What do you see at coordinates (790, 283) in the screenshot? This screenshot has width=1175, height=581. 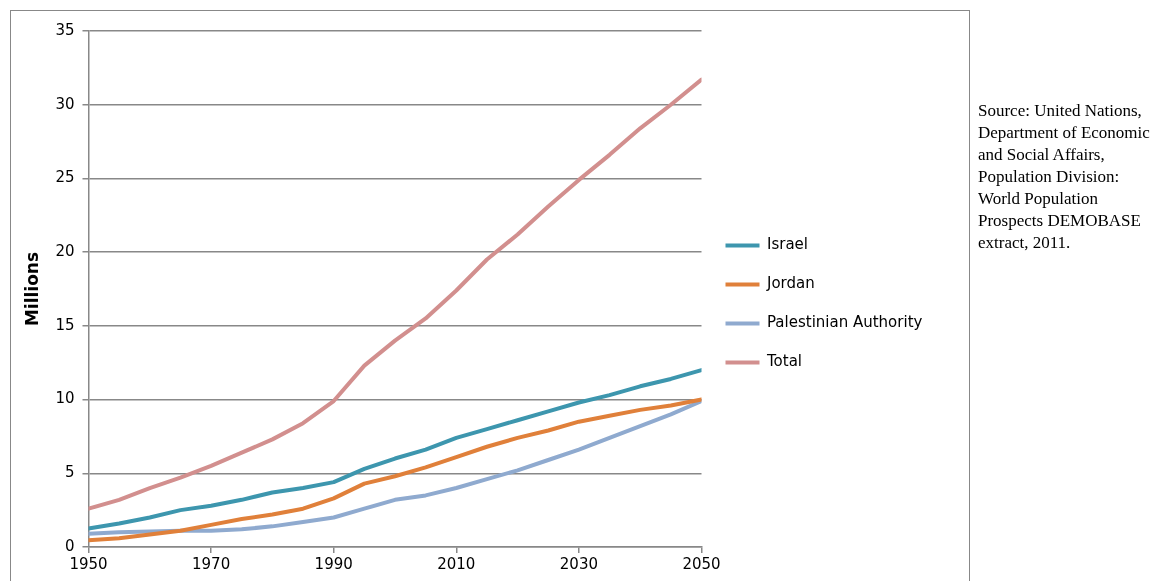 I see `legend-label: Jordan` at bounding box center [790, 283].